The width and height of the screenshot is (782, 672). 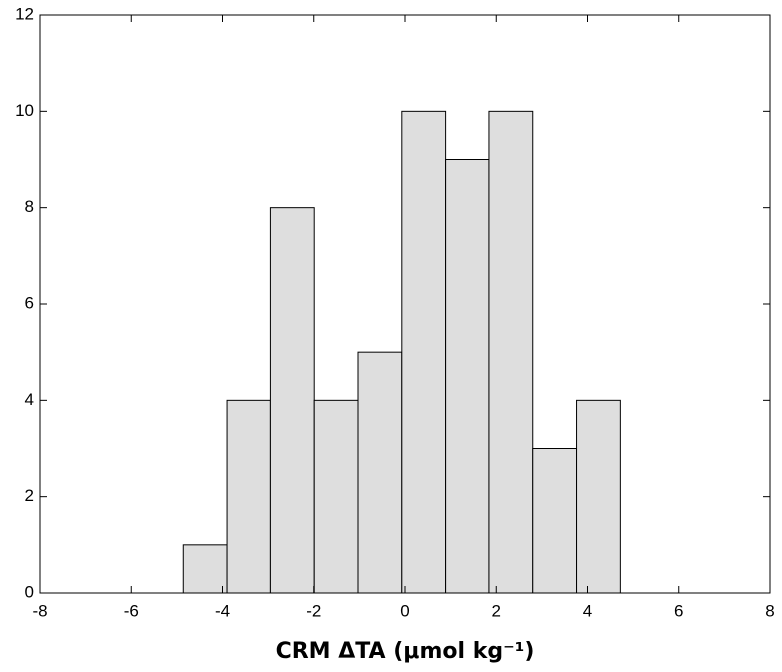 What do you see at coordinates (24, 110) in the screenshot?
I see `y-tick-label: 10` at bounding box center [24, 110].